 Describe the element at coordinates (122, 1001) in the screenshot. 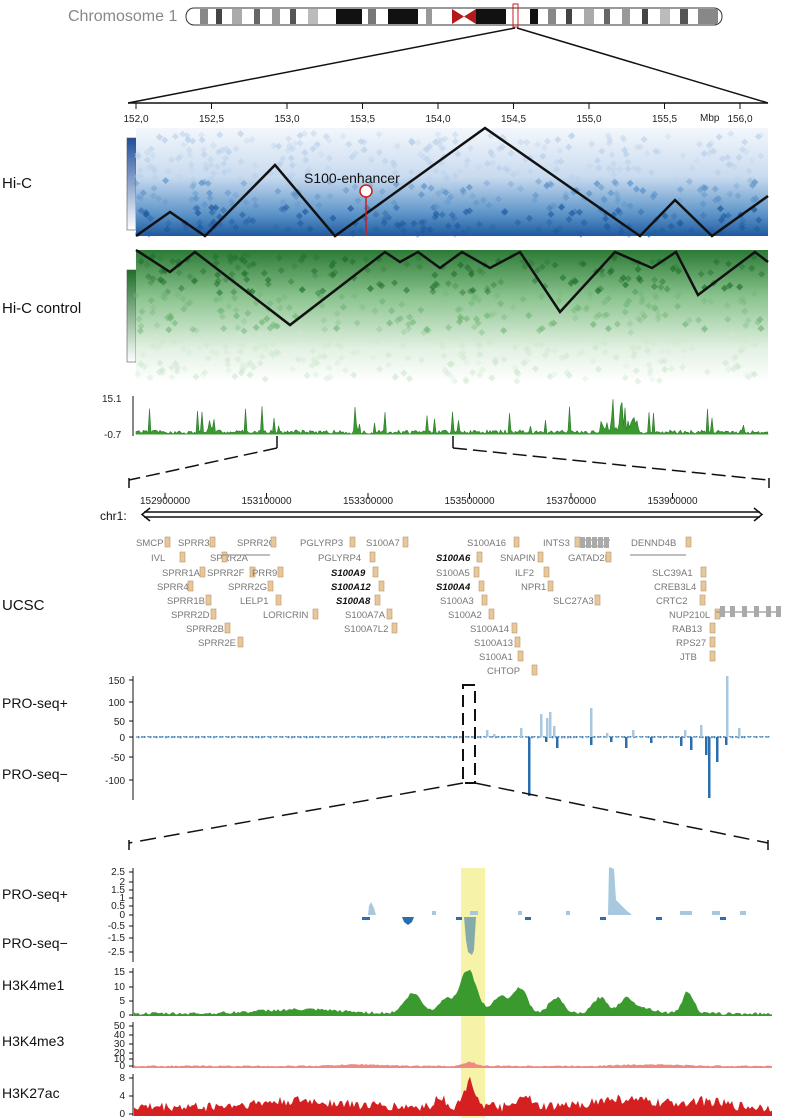

I see `h3k4me1-axis-tick: 5` at that location.